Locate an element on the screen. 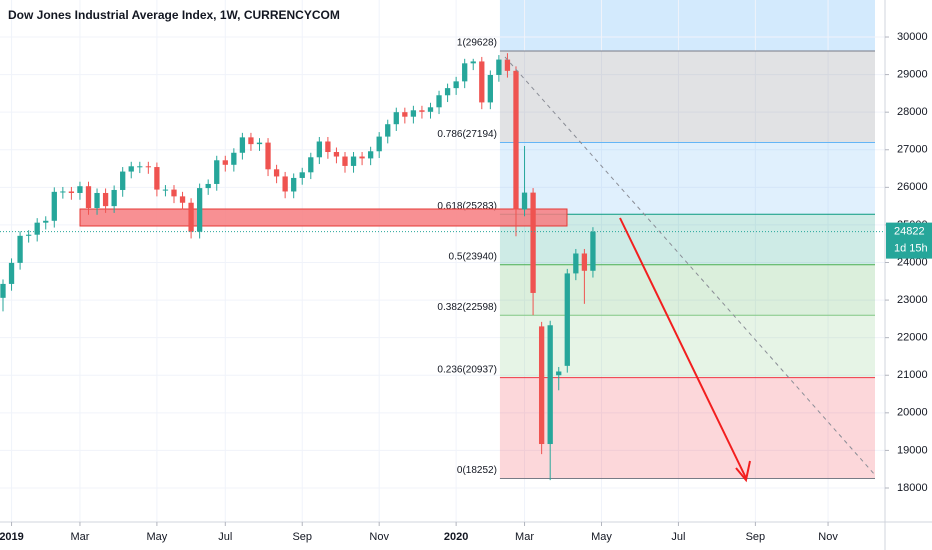 The height and width of the screenshot is (550, 932). arrow-line is located at coordinates (683, 348).